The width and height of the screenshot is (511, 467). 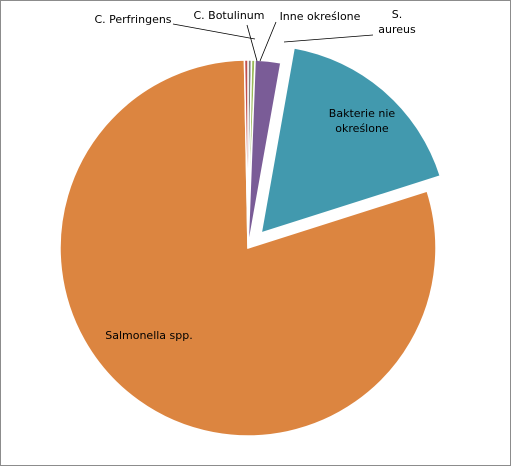 What do you see at coordinates (149, 335) in the screenshot?
I see `data-label-salmonella-spp: Salmonella spp.` at bounding box center [149, 335].